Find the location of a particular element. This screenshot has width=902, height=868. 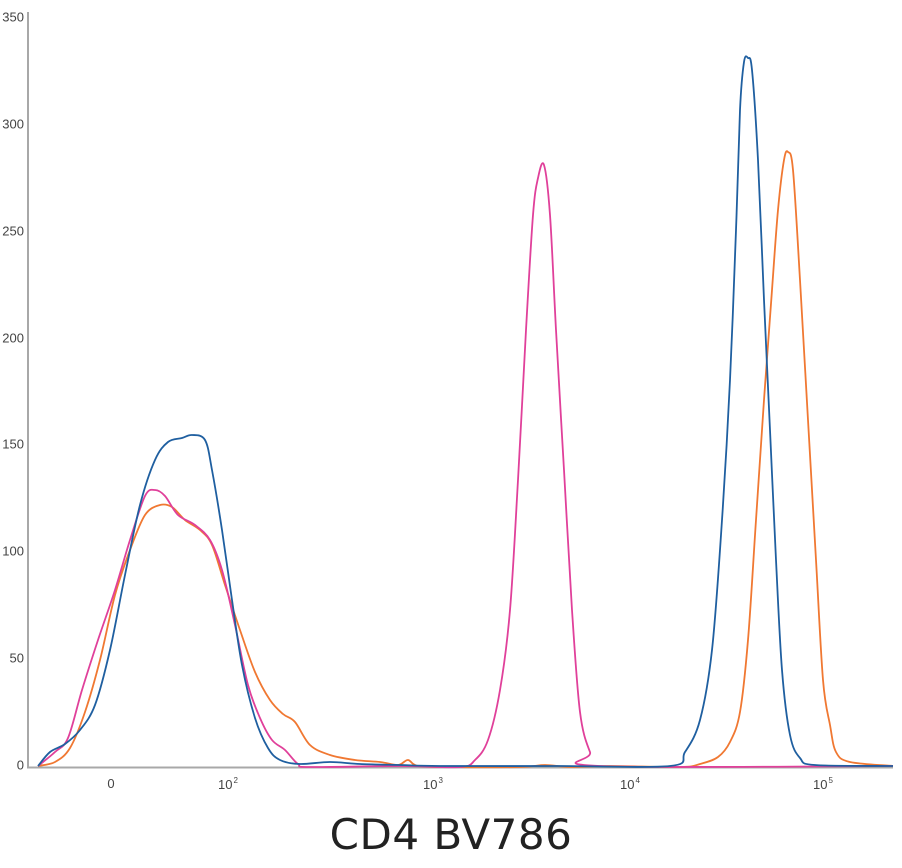

x-tick-label: 0 is located at coordinates (111, 783).